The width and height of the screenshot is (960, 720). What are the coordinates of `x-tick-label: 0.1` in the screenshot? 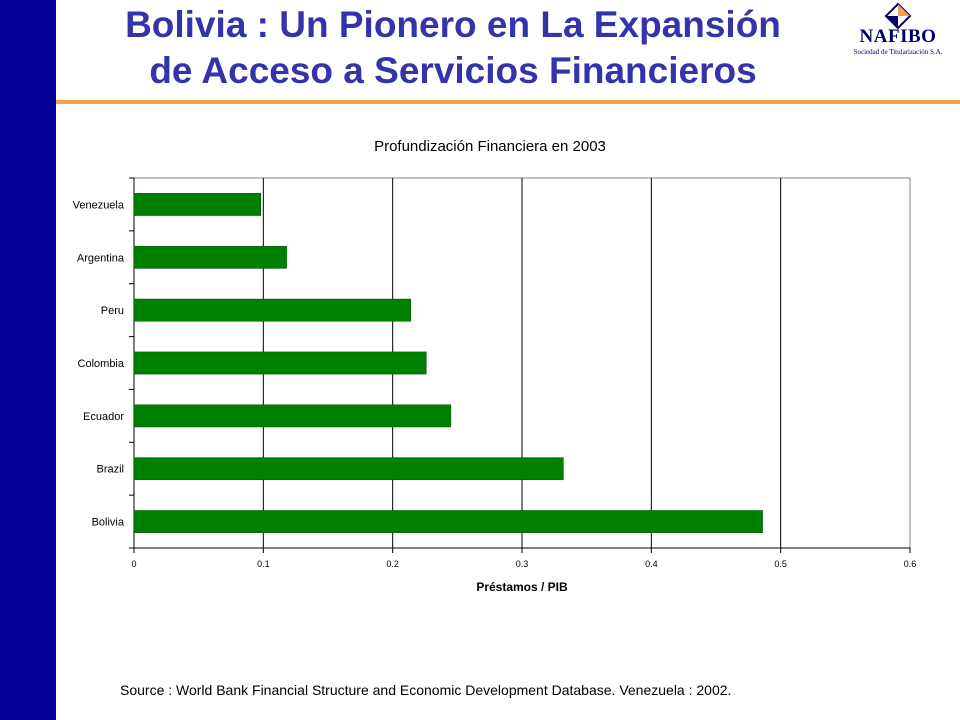 It's located at (263, 564).